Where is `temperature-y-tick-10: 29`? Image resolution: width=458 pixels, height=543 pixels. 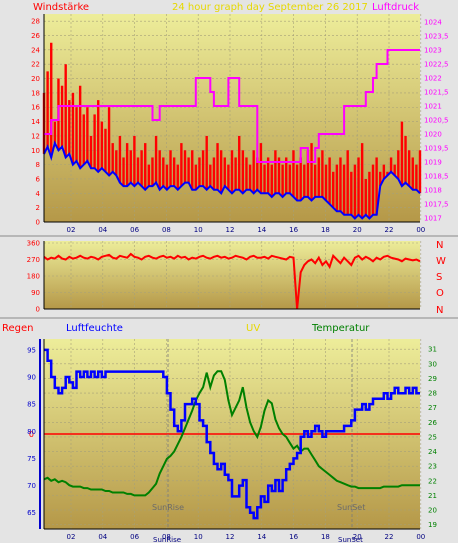
temperature-y-tick-10: 29 is located at coordinates (432, 379).